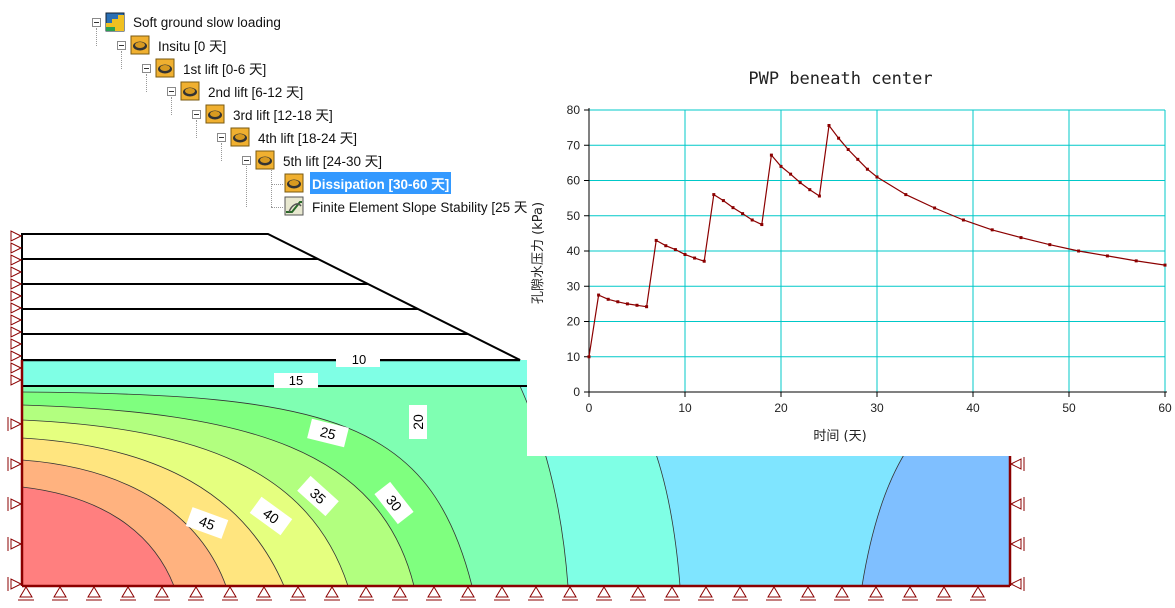 Image resolution: width=1175 pixels, height=608 pixels. I want to click on tree-item-label: Soft ground slow loading, so click(207, 22).